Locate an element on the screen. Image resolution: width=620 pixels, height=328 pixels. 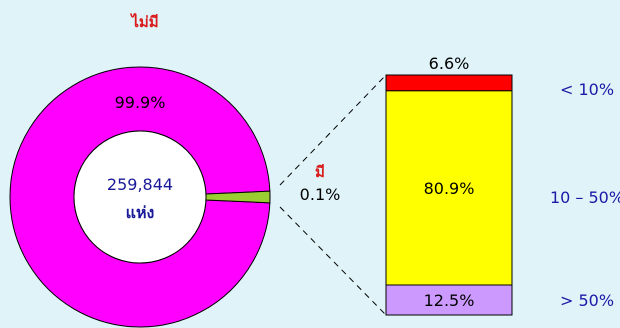
pie-value-no: 99.9% is located at coordinates (140, 102).